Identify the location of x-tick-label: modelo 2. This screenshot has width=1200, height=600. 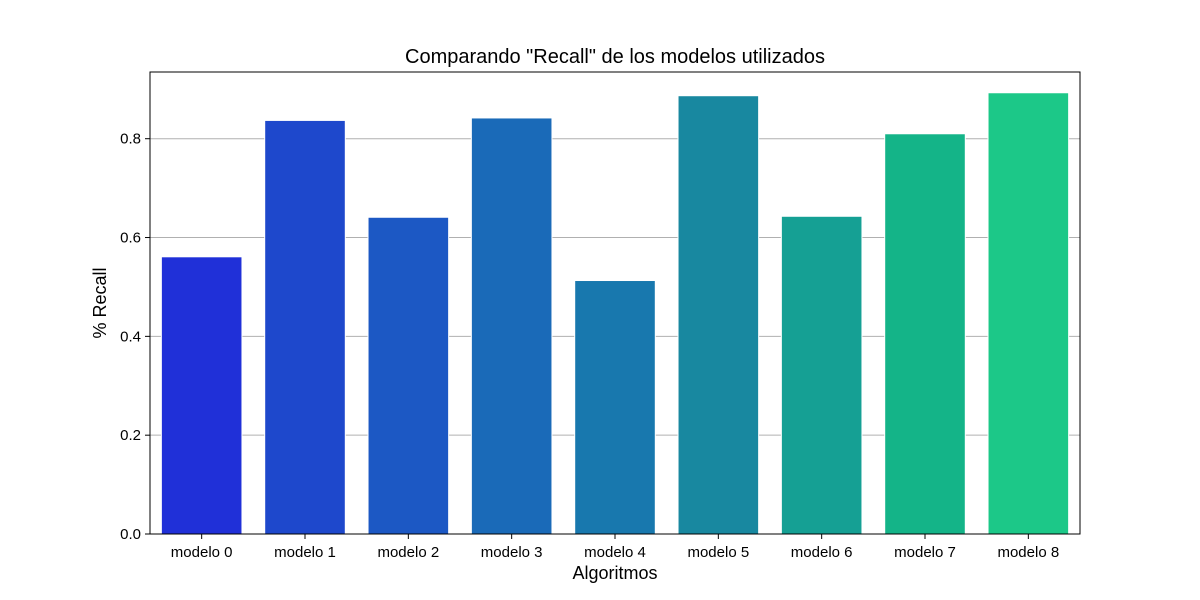
(408, 552).